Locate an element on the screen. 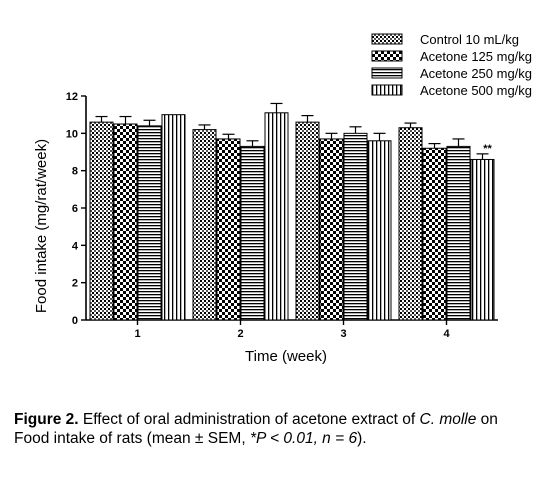  caption-species: C. molle is located at coordinates (448, 419).